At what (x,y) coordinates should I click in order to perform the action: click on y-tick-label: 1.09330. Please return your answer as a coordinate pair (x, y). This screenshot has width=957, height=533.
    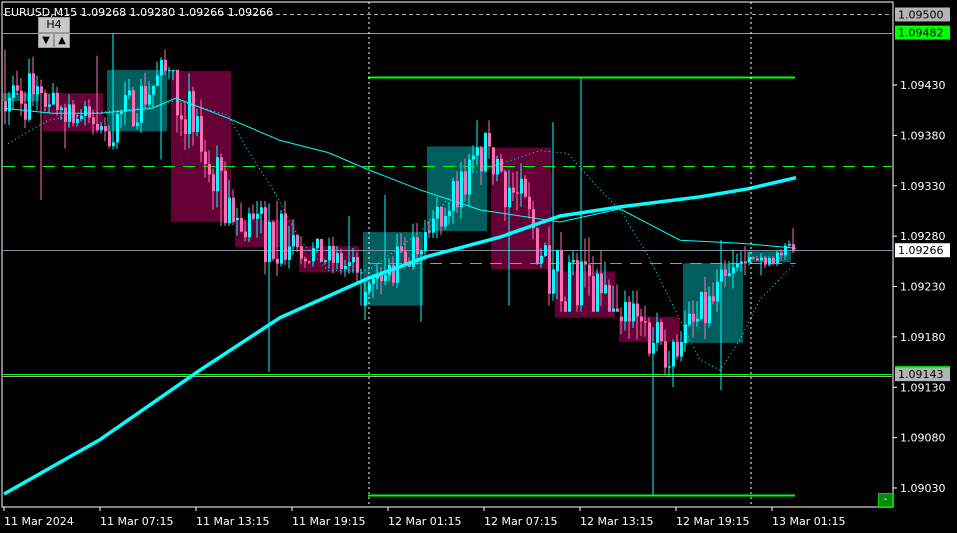
    Looking at the image, I should click on (923, 186).